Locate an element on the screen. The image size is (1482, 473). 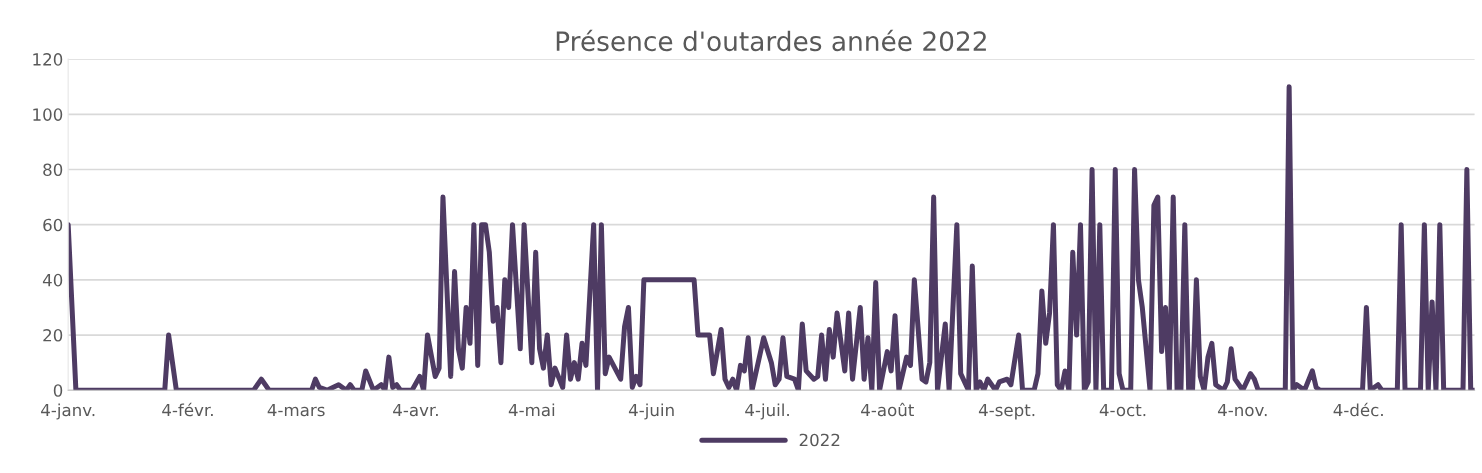
y-tick-label: 100 is located at coordinates (48, 114).